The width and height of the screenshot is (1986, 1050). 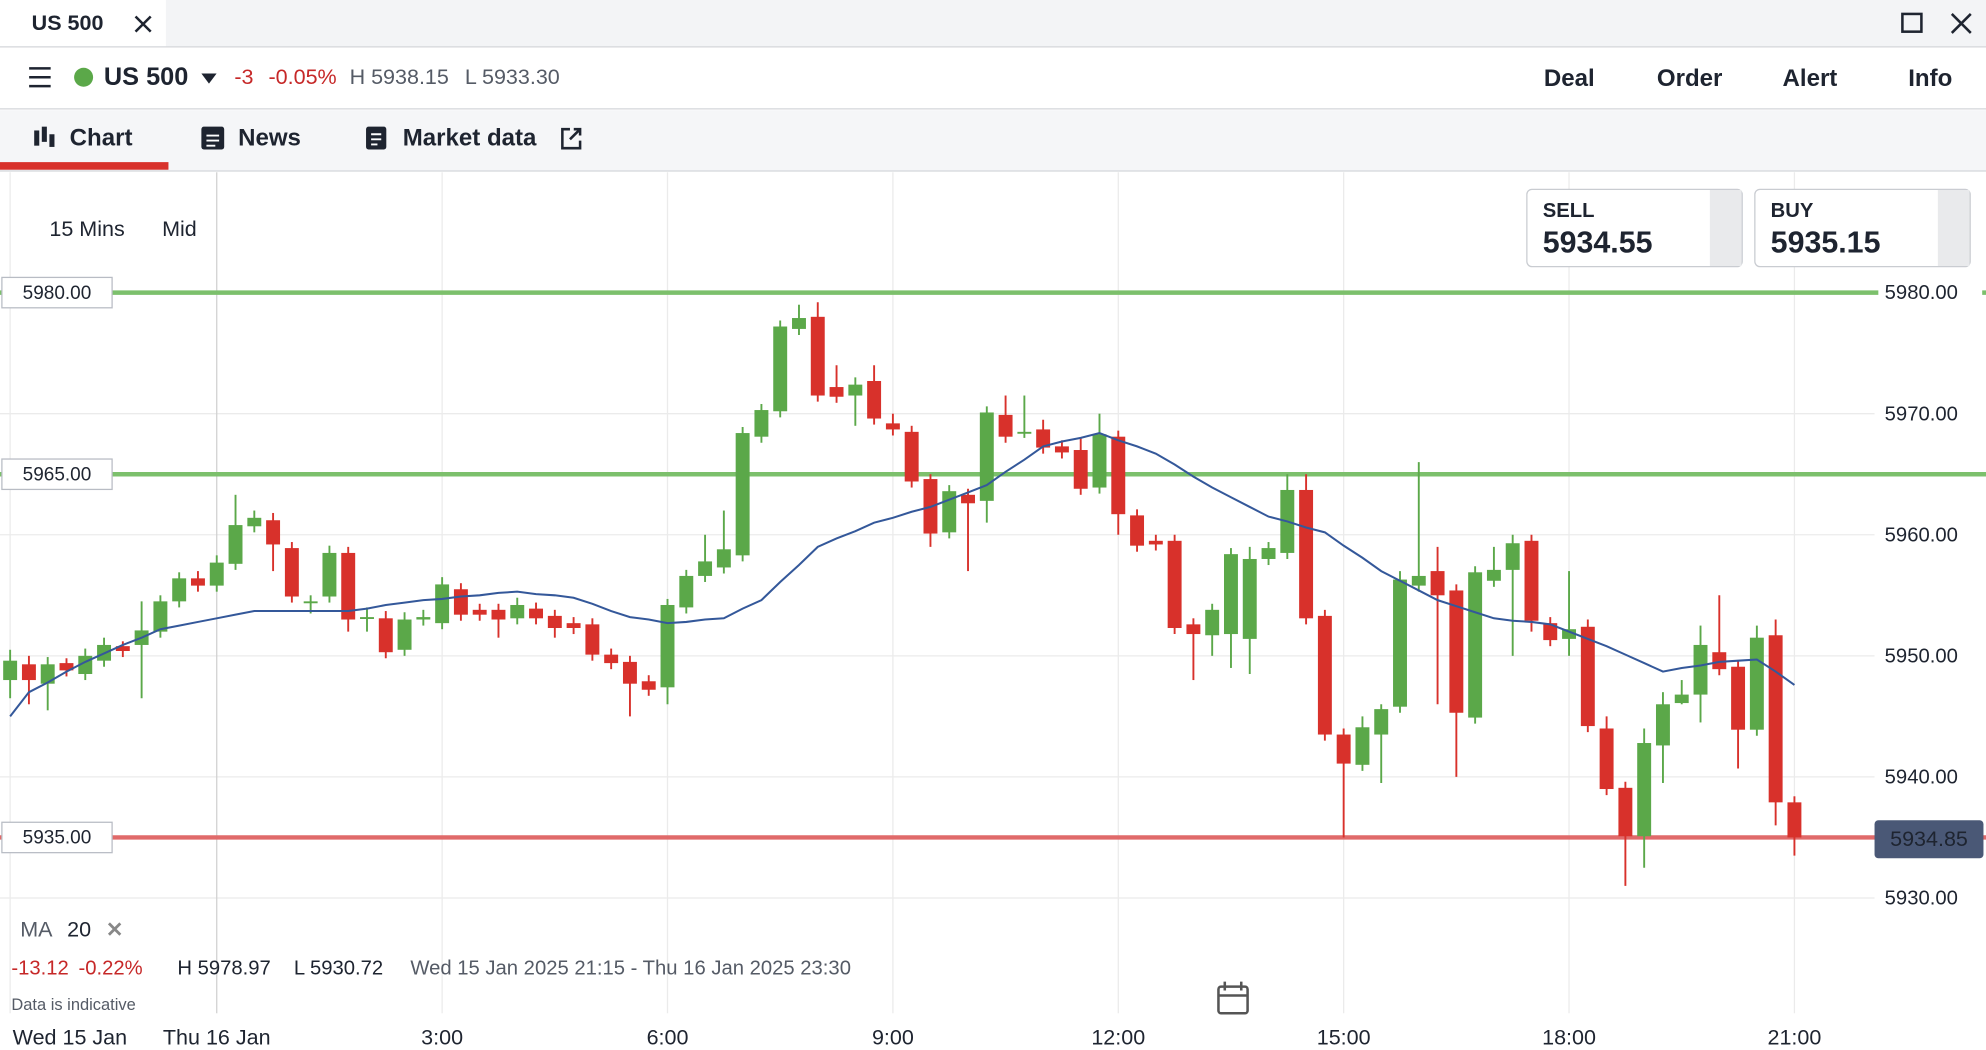 What do you see at coordinates (1792, 211) in the screenshot?
I see `buy-label: BUY` at bounding box center [1792, 211].